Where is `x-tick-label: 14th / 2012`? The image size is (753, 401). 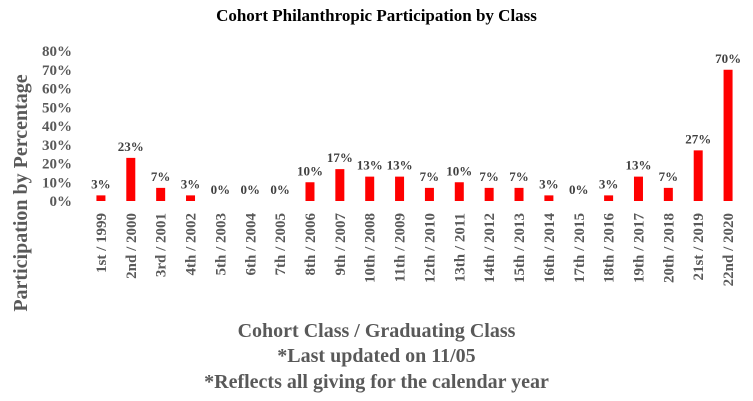
x-tick-label: 14th / 2012 is located at coordinates (490, 248).